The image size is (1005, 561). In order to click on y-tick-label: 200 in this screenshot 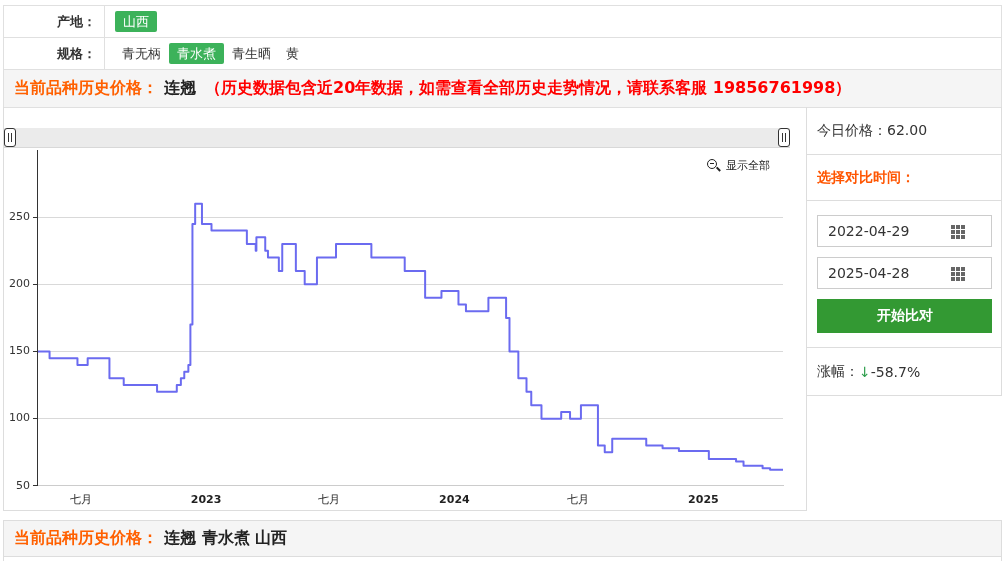, I will do `click(19, 284)`.